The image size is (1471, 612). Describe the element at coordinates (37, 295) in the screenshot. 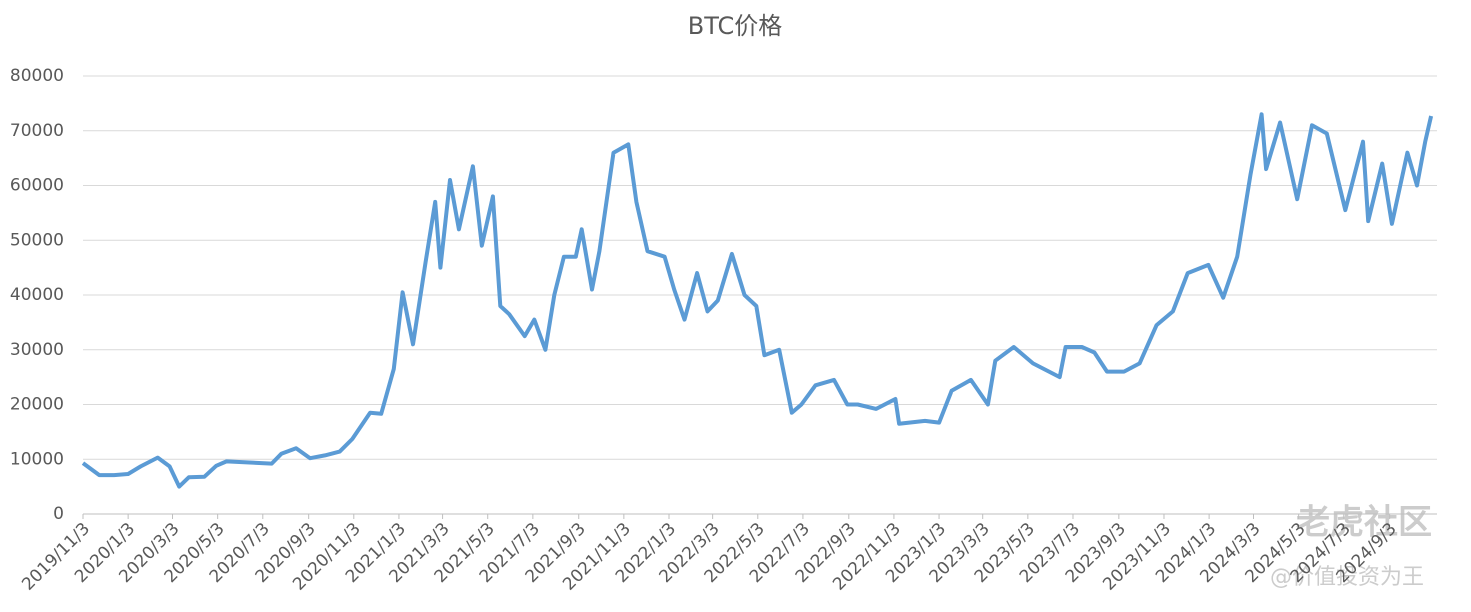

I see `y-tick-label: 40000` at that location.